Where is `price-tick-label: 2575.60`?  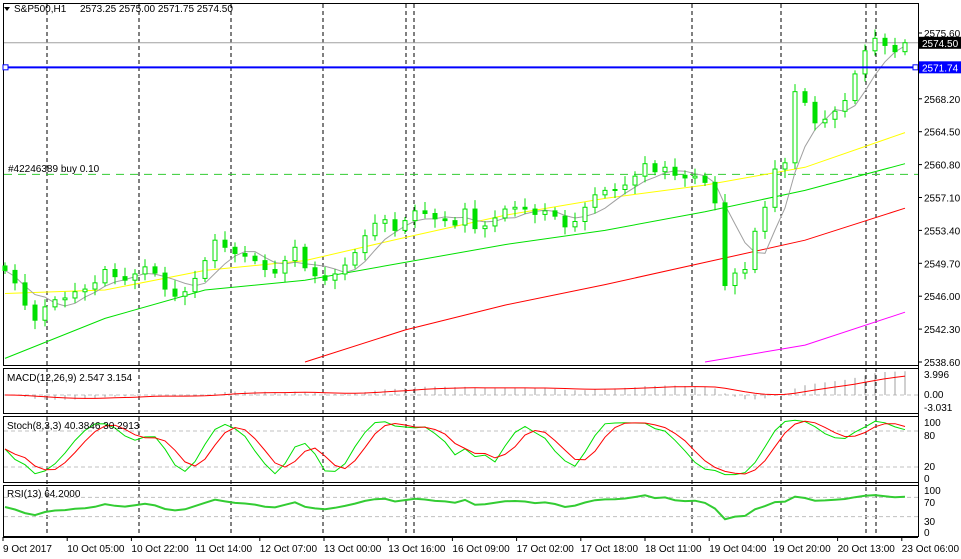 price-tick-label: 2575.60 is located at coordinates (942, 34).